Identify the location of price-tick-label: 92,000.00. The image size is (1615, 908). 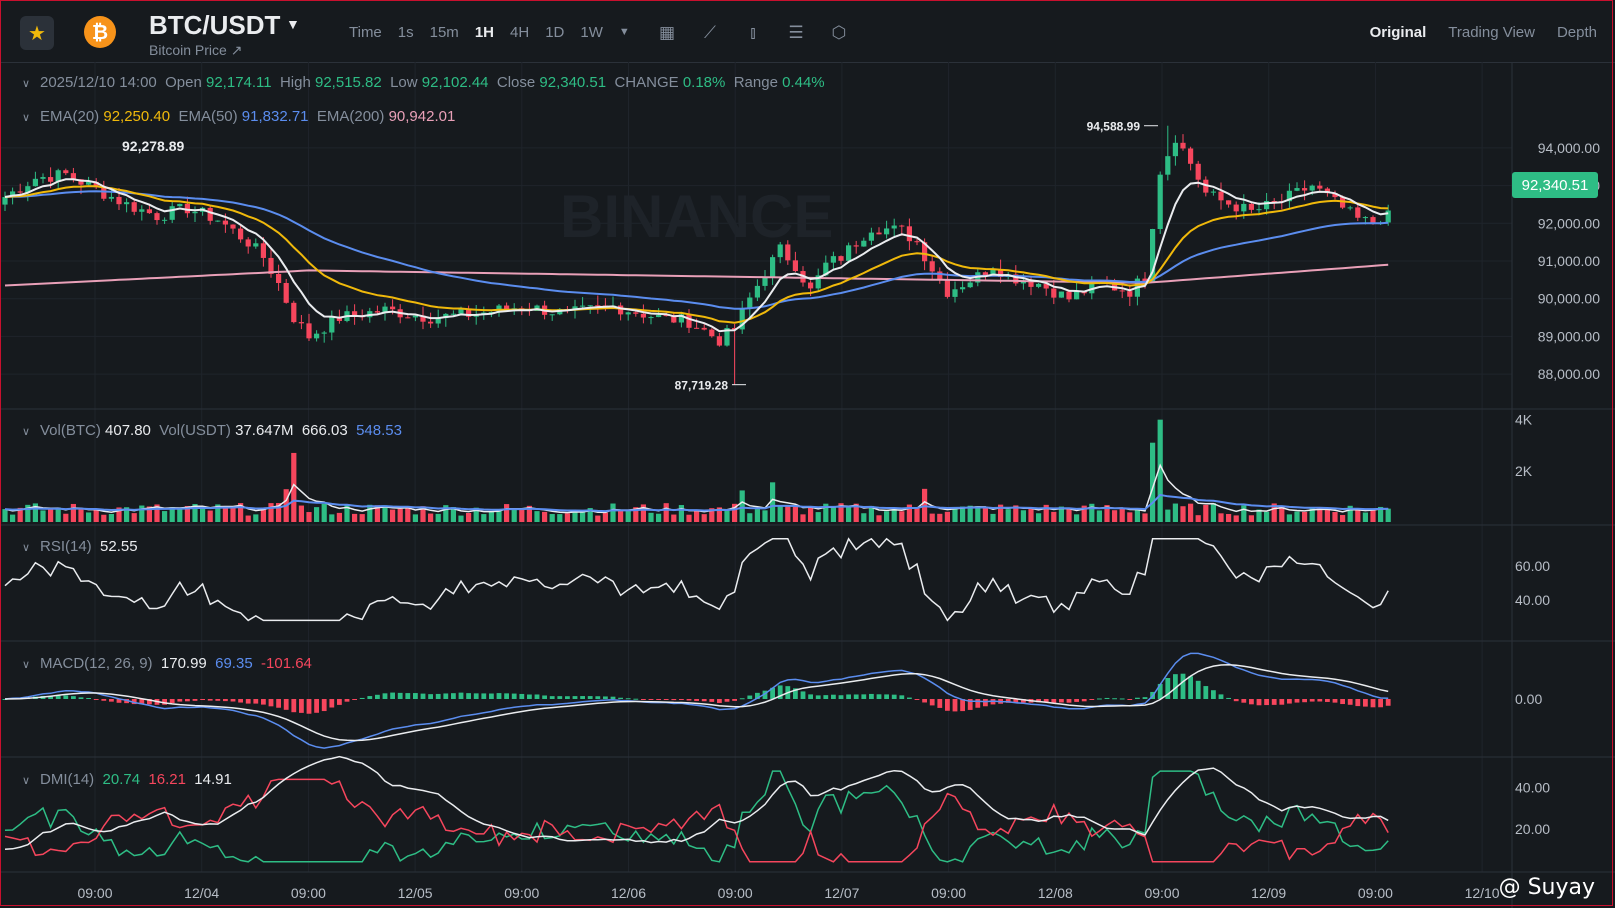
(1569, 223).